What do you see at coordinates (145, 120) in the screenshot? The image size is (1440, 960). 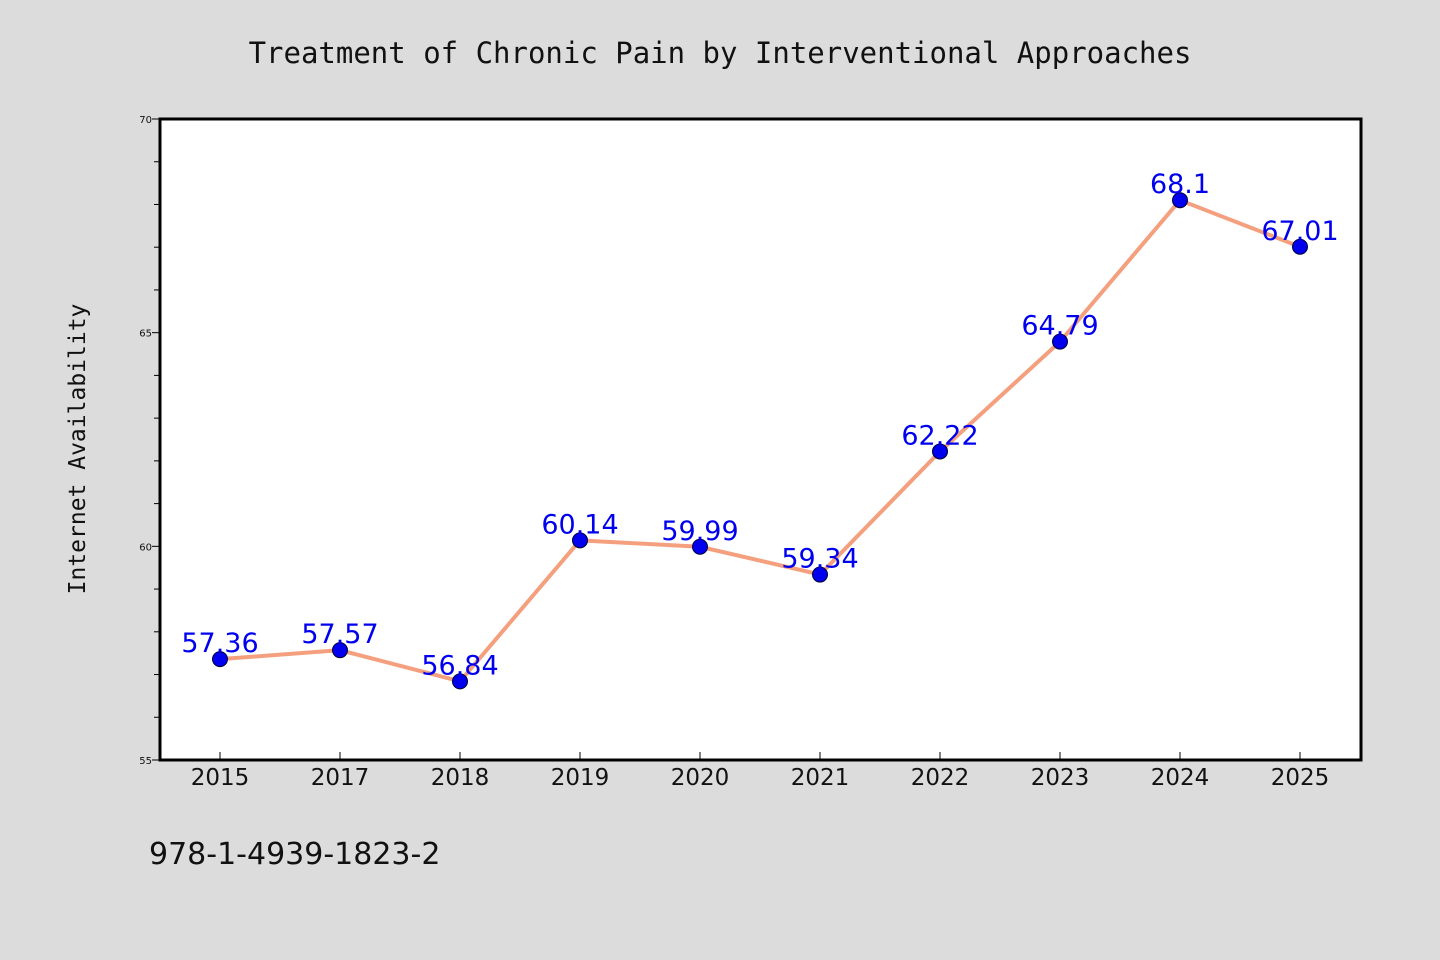 I see `y-tick-label: 70` at bounding box center [145, 120].